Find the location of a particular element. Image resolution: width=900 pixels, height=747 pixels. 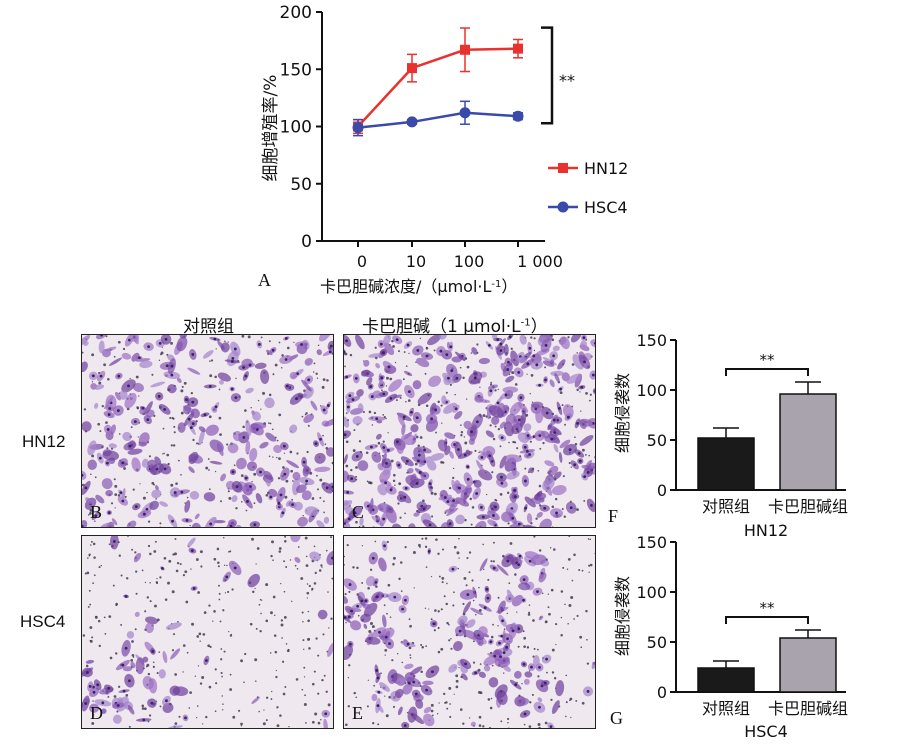

y-axis-label: 细胞增殖率/% is located at coordinates (271, 128).